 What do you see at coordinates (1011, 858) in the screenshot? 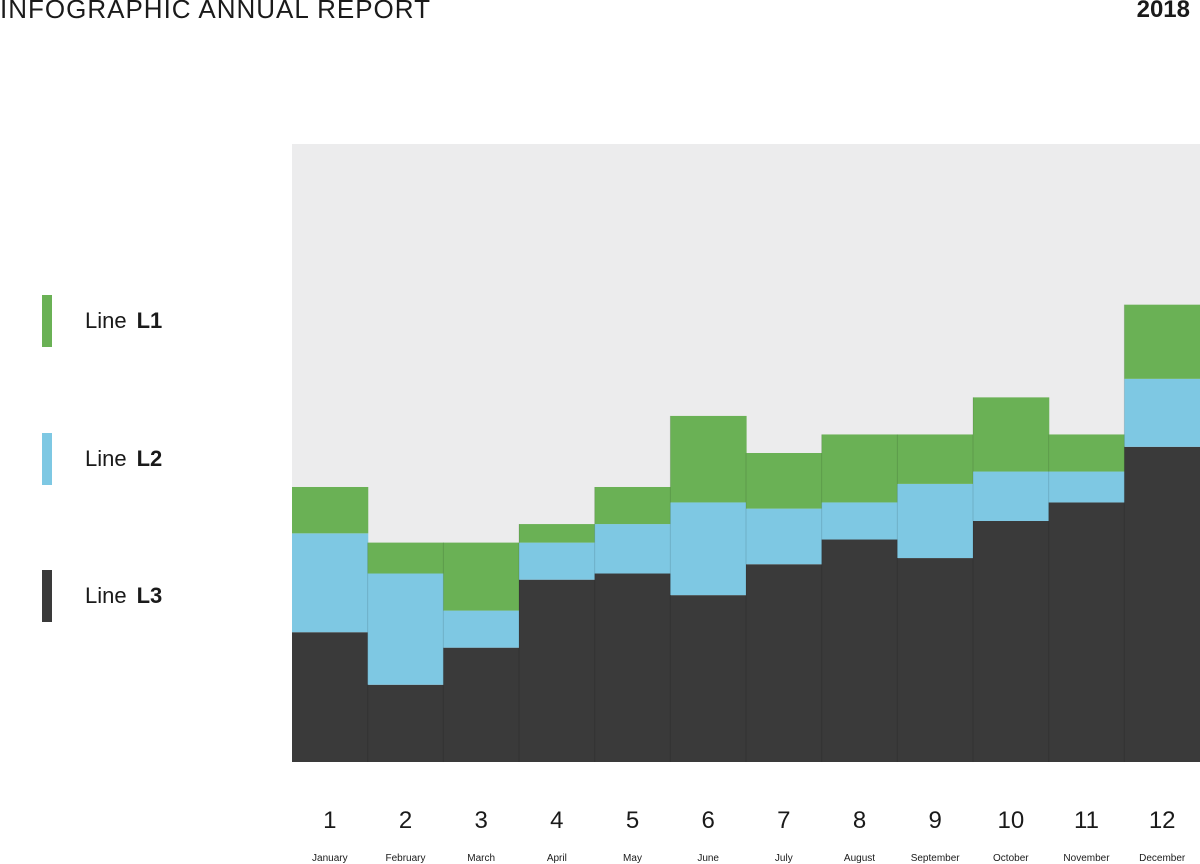
I see `x-sublabel: October` at bounding box center [1011, 858].